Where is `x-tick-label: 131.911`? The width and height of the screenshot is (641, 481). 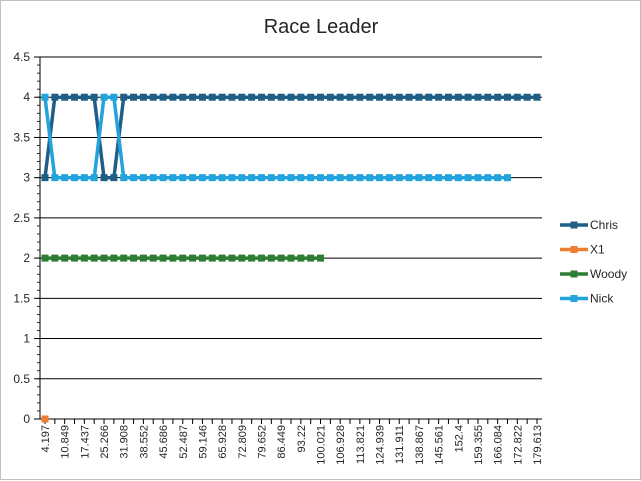 x-tick-label: 131.911 is located at coordinates (400, 444).